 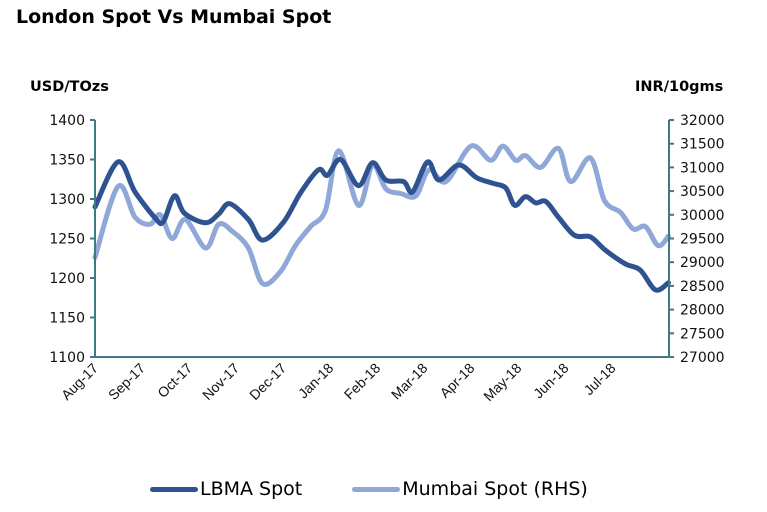 What do you see at coordinates (376, 489) in the screenshot?
I see `legend-swatch-mumbai` at bounding box center [376, 489].